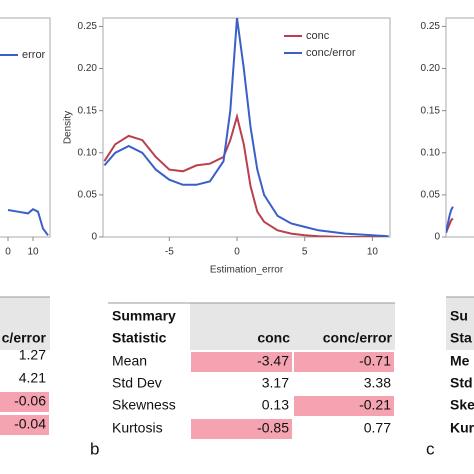 The height and width of the screenshot is (474, 474). What do you see at coordinates (137, 383) in the screenshot?
I see `table-cell: Std Dev` at bounding box center [137, 383].